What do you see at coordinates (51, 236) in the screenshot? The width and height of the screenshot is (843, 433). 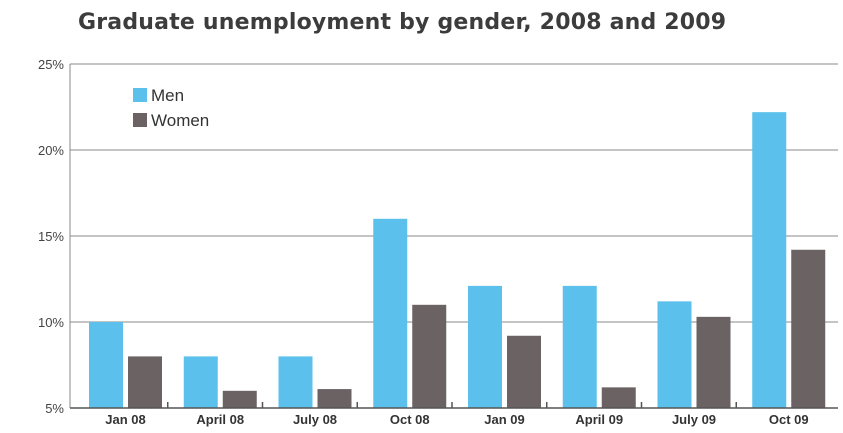 I see `y-tick-label: 15%` at bounding box center [51, 236].